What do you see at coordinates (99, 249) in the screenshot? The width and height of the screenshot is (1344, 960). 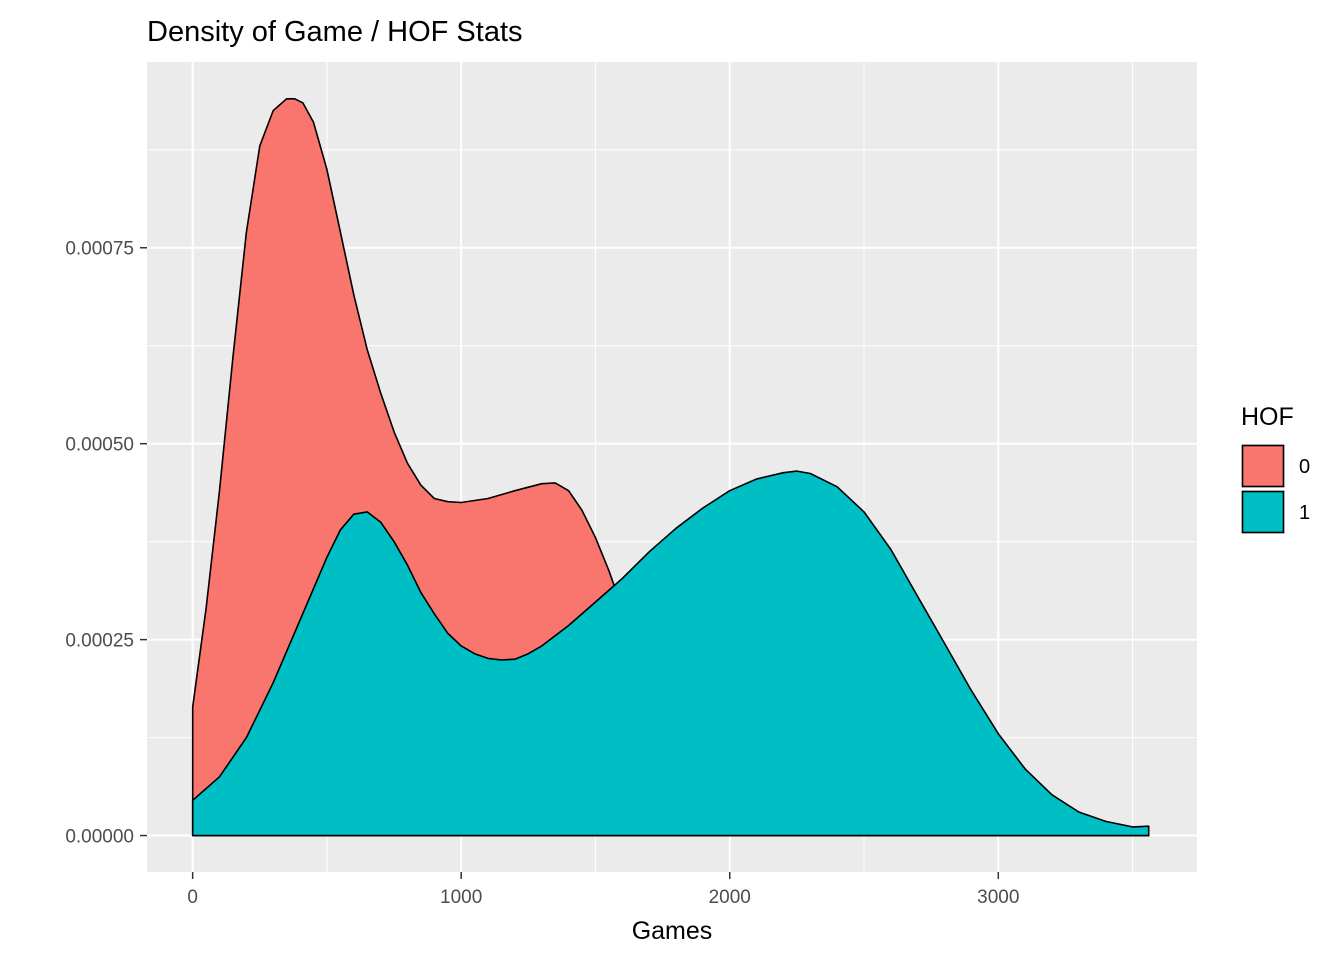 I see `y-tick-label: 0.00075` at bounding box center [99, 249].